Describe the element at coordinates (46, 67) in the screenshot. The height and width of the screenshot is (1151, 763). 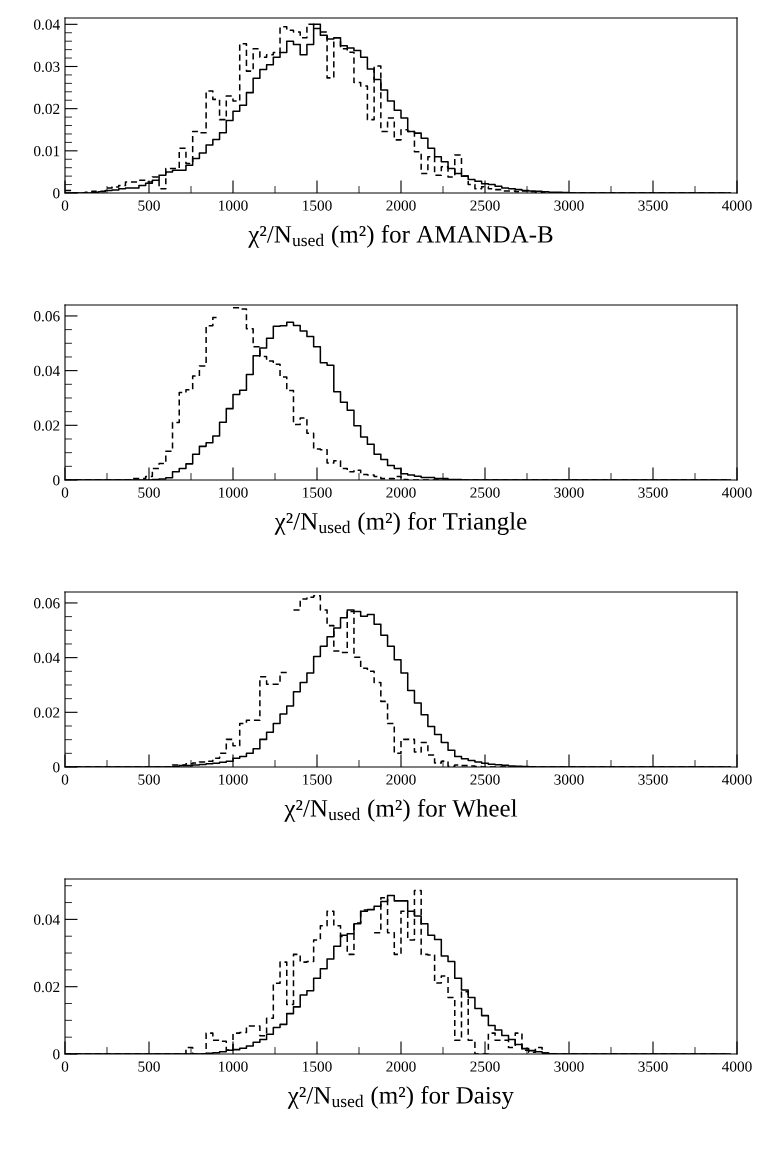
I see `y-tick-label: 0.03` at that location.